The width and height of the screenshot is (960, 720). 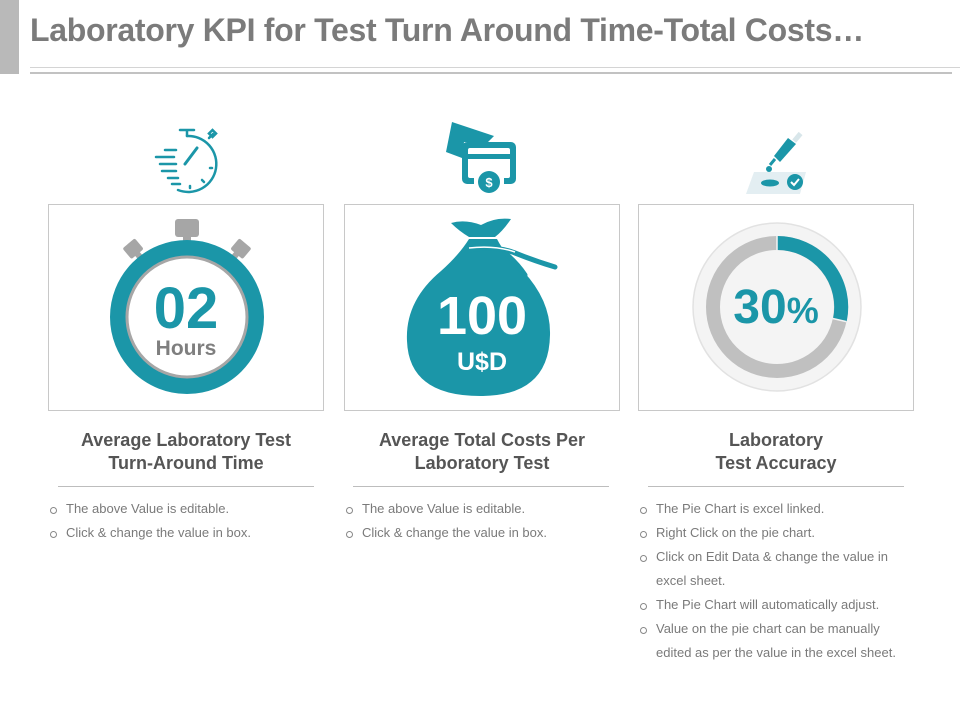 What do you see at coordinates (186, 440) in the screenshot?
I see `heading-line-1: Average Laboratory Test` at bounding box center [186, 440].